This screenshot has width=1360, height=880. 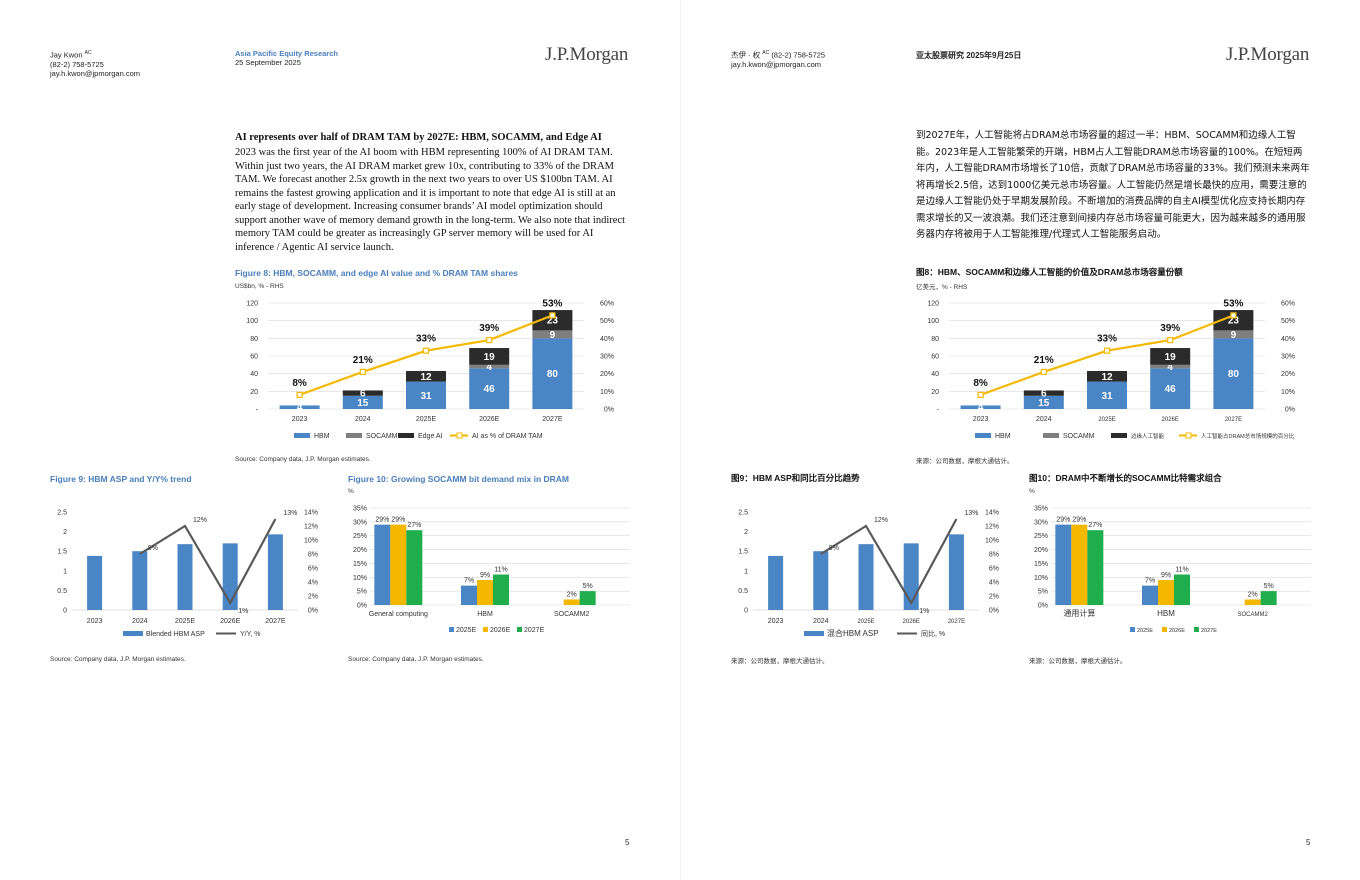 I want to click on y2-tick-label: 60%, so click(x=1288, y=304).